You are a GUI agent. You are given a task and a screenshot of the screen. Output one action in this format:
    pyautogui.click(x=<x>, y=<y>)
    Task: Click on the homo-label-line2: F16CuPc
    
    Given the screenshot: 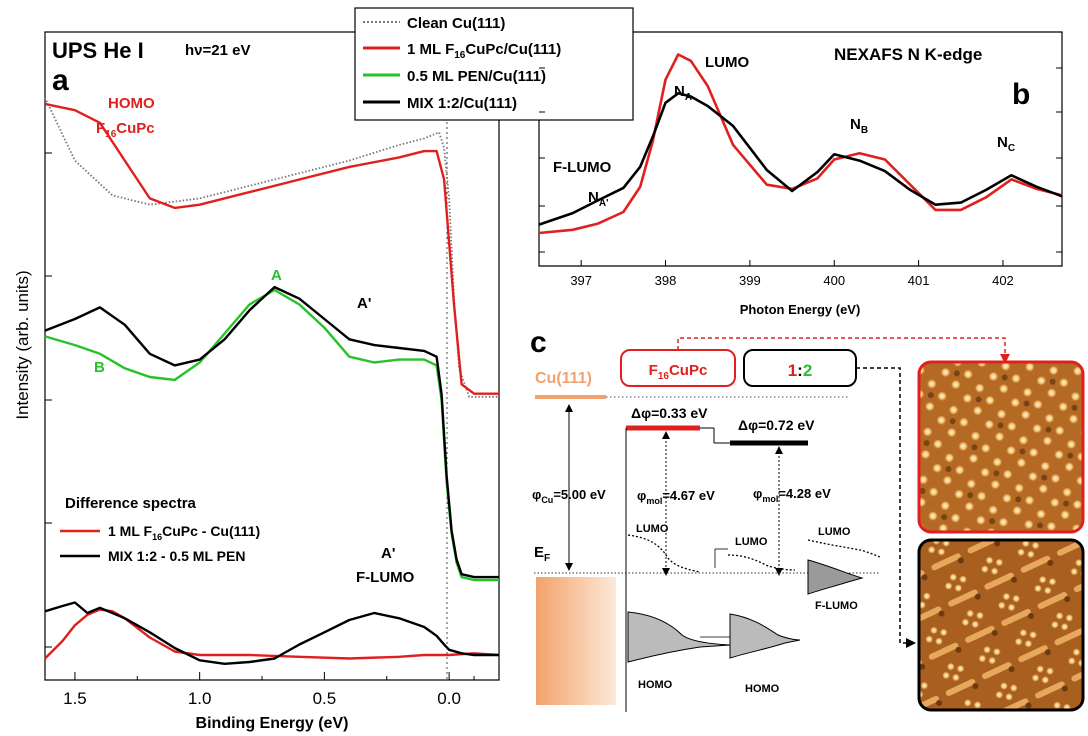 What is the action you would take?
    pyautogui.click(x=125, y=130)
    